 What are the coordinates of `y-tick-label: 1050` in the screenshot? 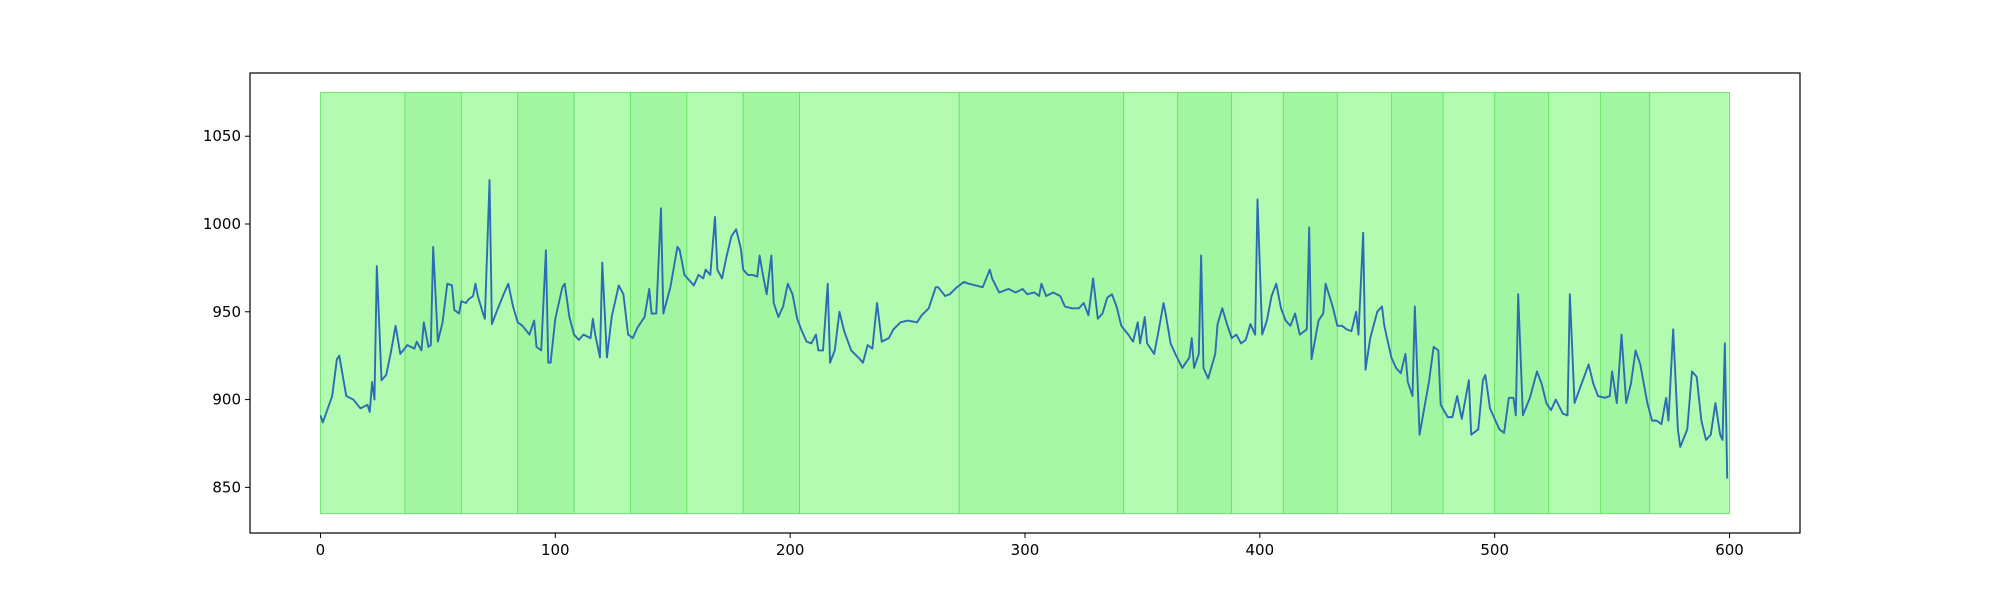 It's located at (222, 136).